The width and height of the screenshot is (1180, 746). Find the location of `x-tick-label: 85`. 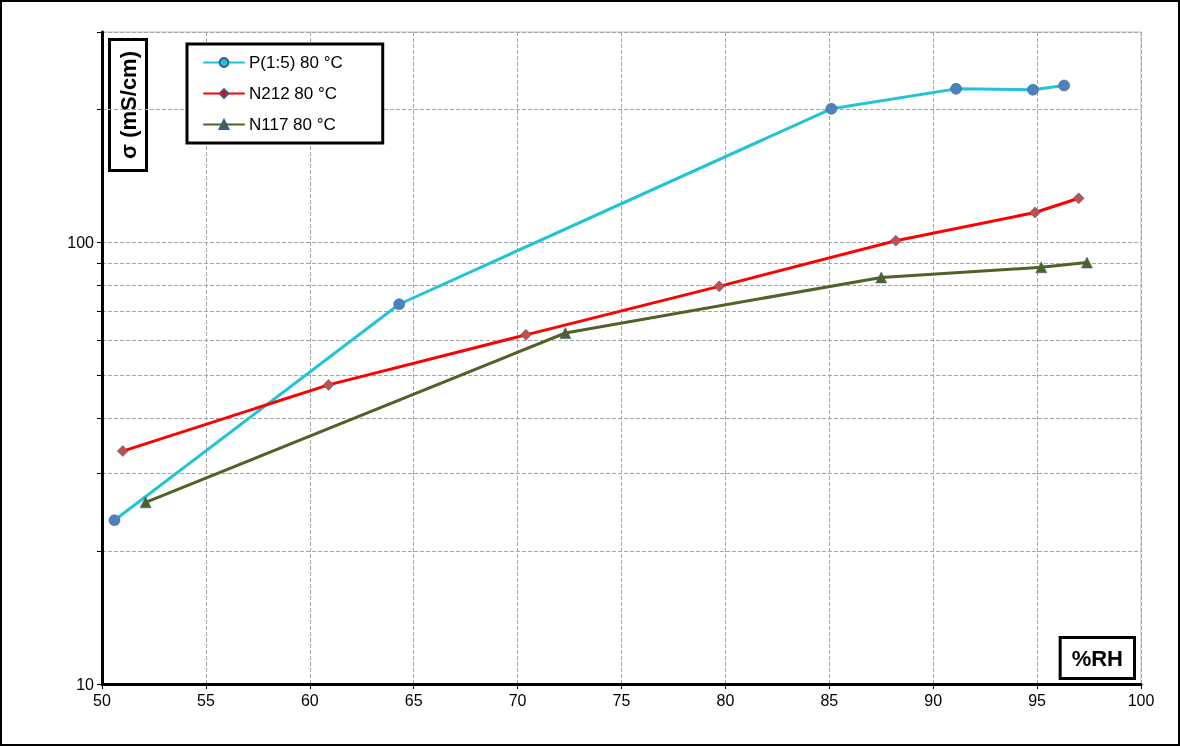

x-tick-label: 85 is located at coordinates (829, 700).